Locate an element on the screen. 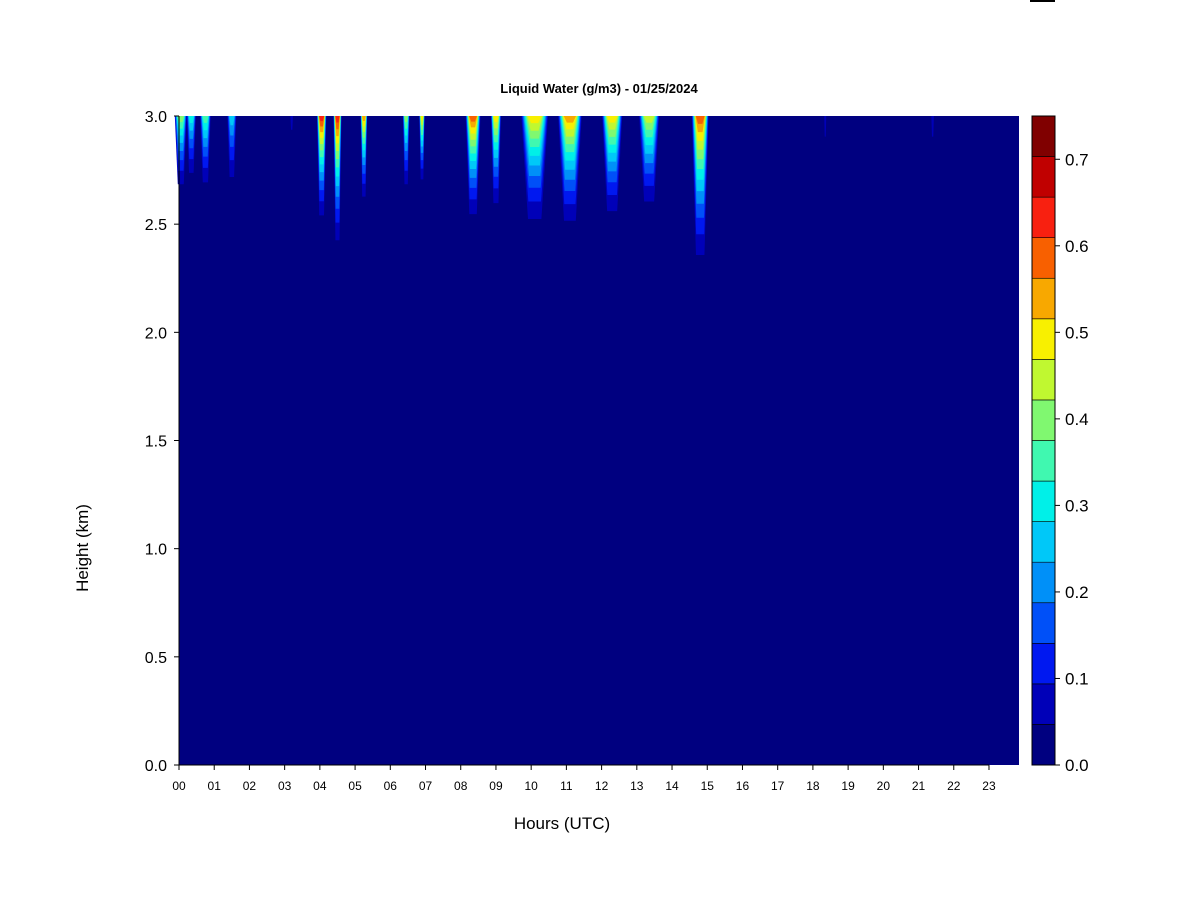 This screenshot has height=900, width=1200. y-tick-label: 1.5 is located at coordinates (156, 442).